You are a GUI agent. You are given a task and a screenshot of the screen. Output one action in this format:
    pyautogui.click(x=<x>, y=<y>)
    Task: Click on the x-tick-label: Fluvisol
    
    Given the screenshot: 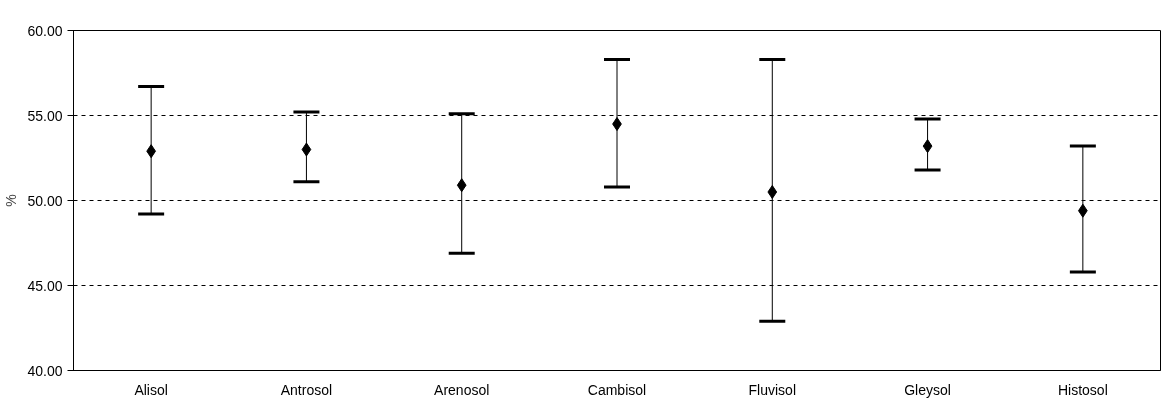 What is the action you would take?
    pyautogui.click(x=772, y=389)
    